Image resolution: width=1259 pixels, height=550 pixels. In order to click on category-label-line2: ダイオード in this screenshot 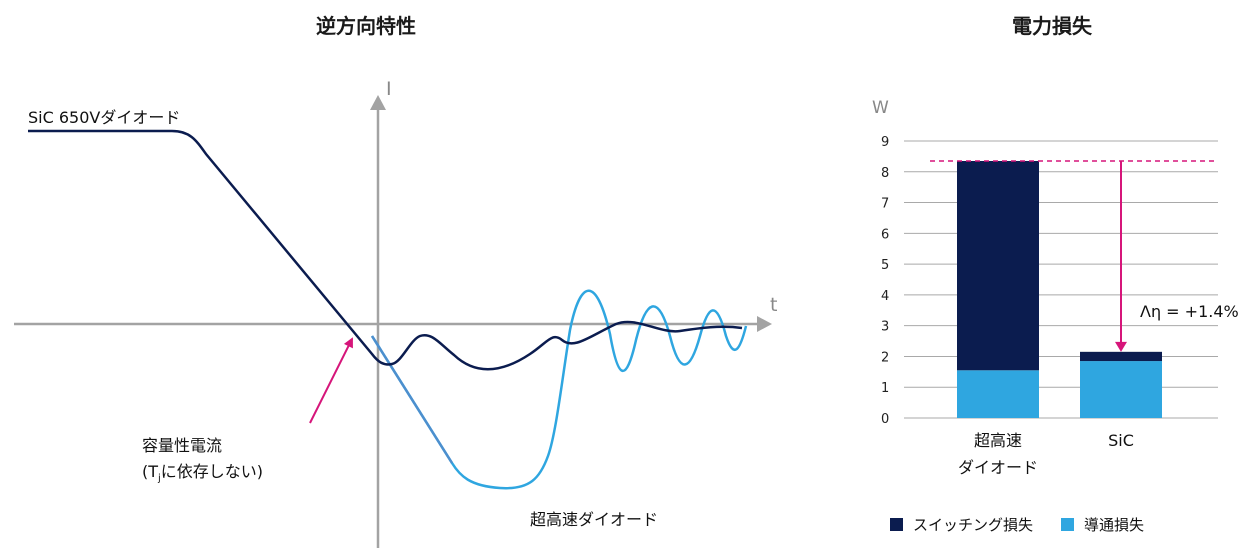, I will do `click(998, 467)`.